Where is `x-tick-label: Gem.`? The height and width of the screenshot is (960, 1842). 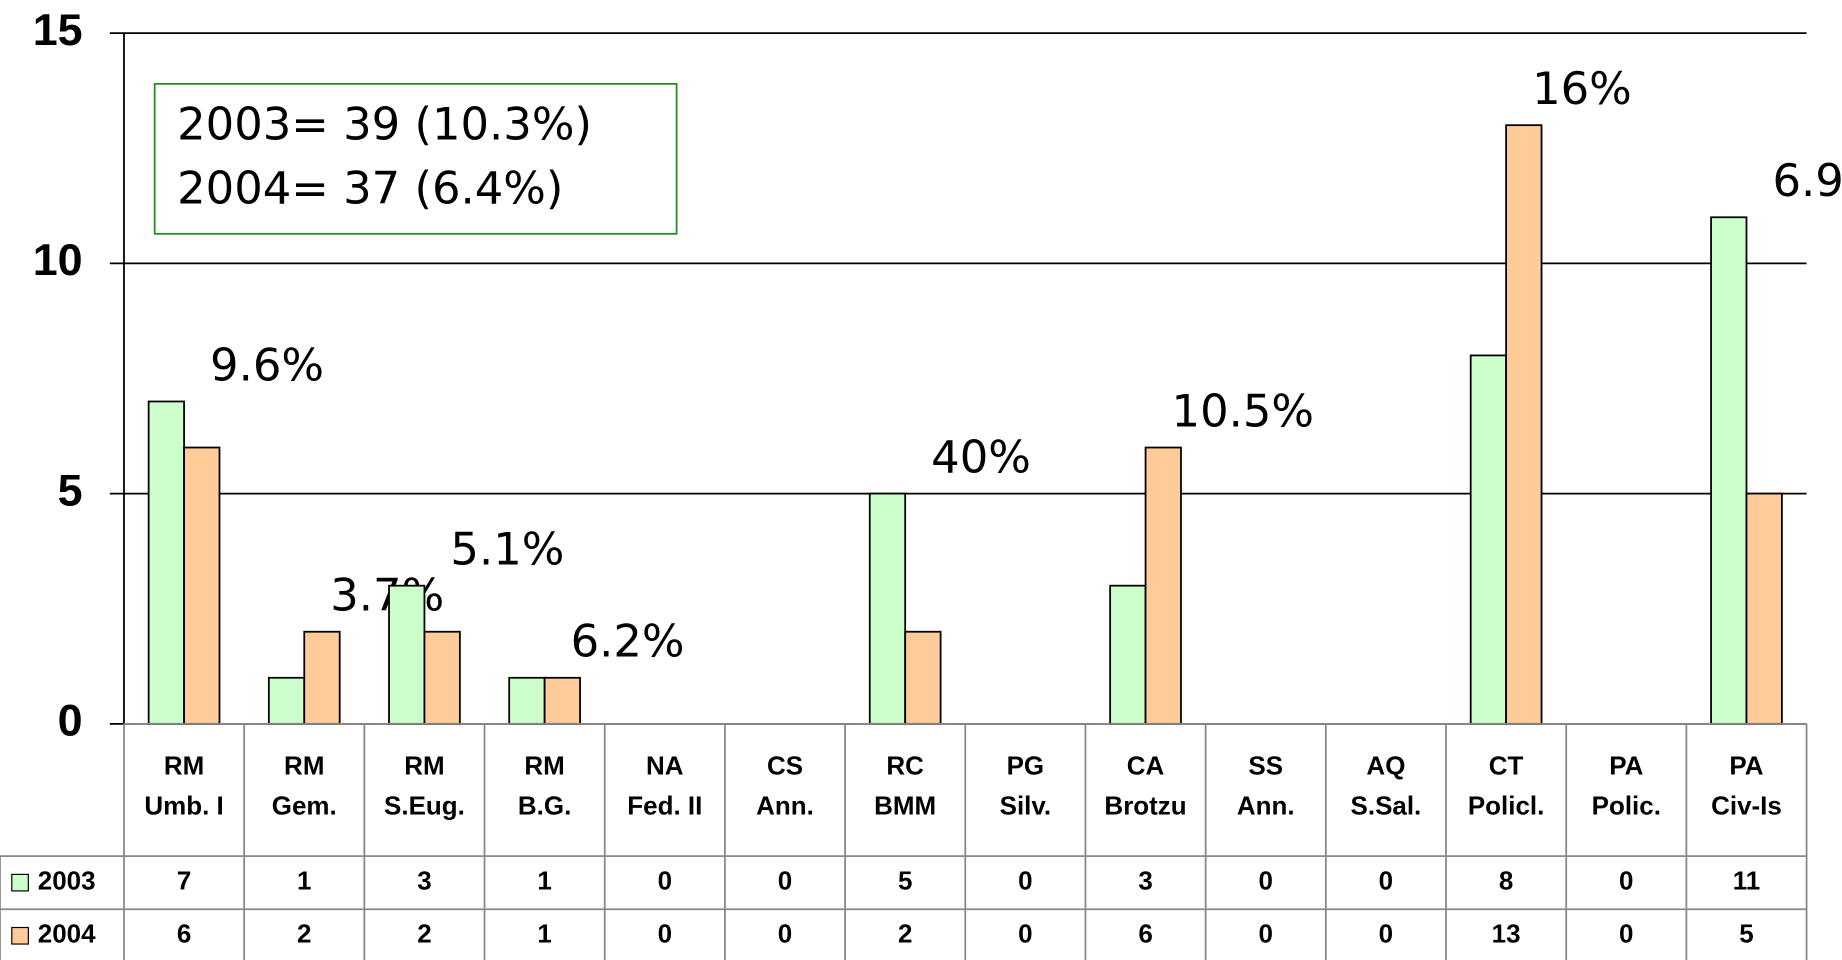 x-tick-label: Gem. is located at coordinates (304, 806).